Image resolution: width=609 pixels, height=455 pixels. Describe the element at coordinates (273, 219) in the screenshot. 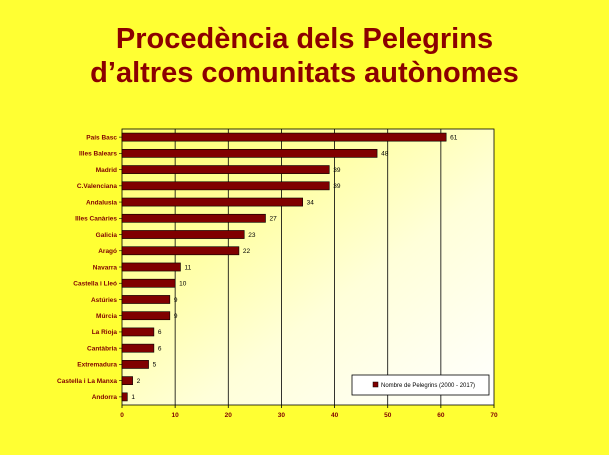

I see `data-label: 27` at that location.